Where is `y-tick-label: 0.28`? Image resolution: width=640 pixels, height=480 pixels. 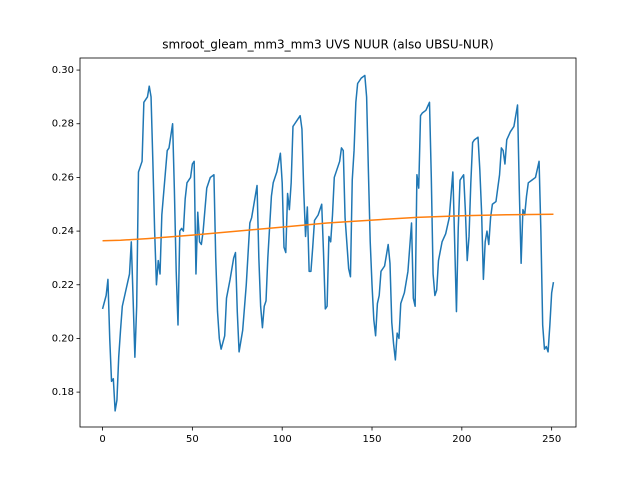 y-tick-label: 0.28 is located at coordinates (63, 124).